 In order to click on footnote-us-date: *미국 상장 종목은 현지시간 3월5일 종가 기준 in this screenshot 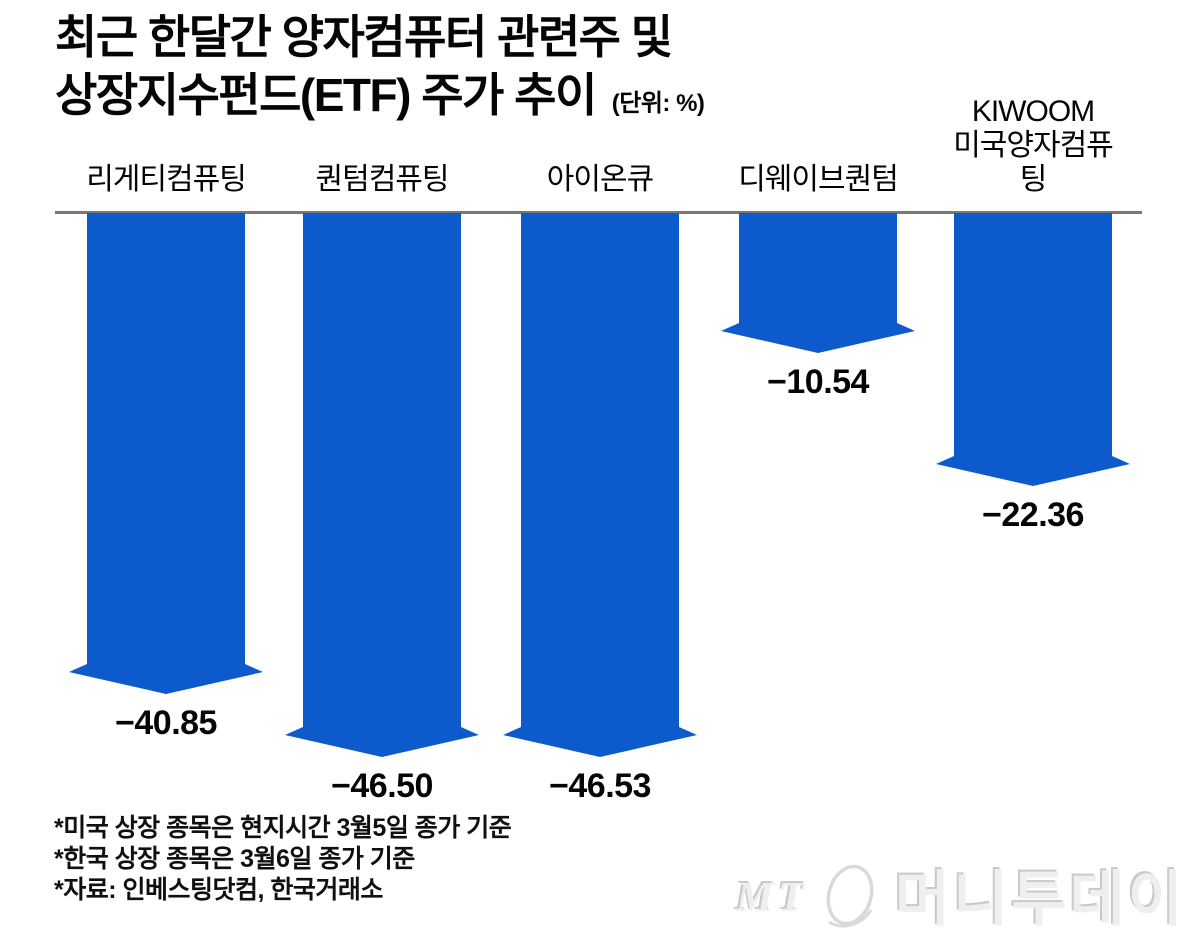, I will do `click(283, 828)`.